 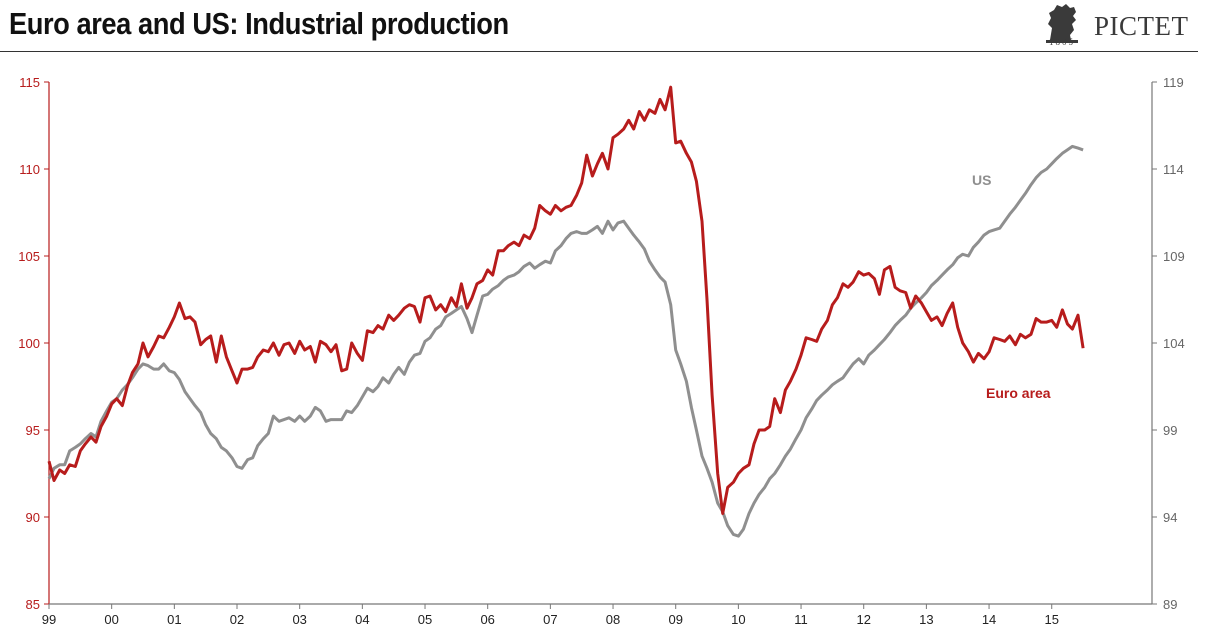 I want to click on x-tick-label: 03, so click(x=299, y=619).